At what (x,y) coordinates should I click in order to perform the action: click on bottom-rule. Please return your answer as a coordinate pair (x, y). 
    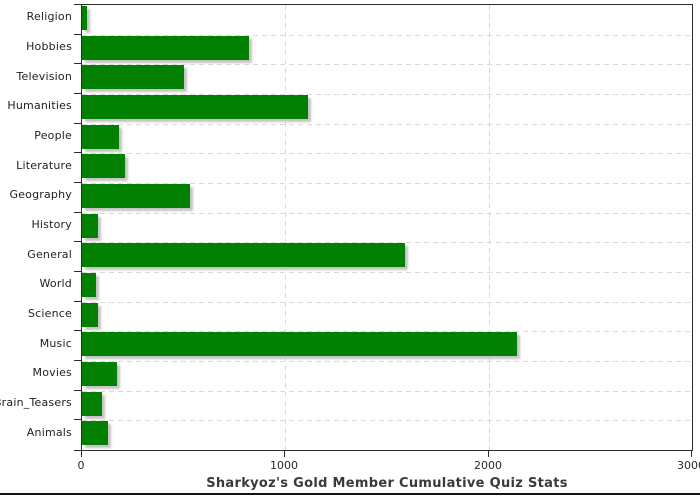
    Looking at the image, I should click on (350, 494).